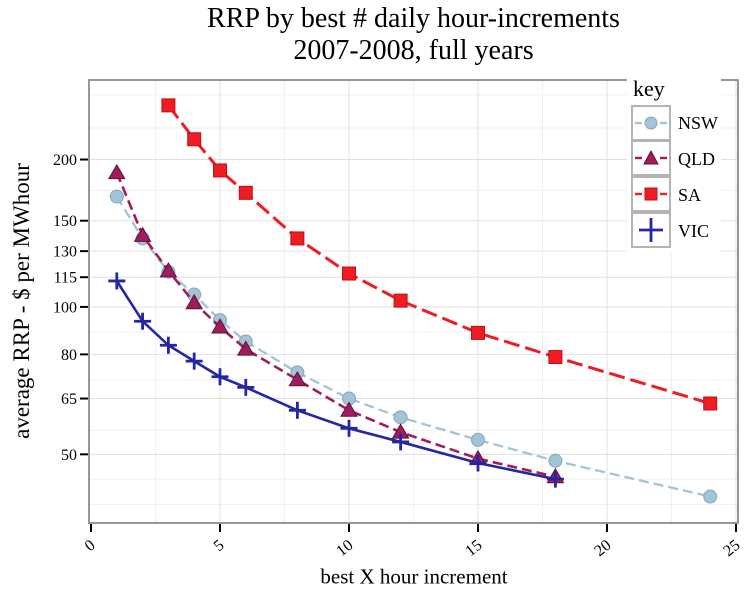 The width and height of the screenshot is (754, 603). What do you see at coordinates (219, 546) in the screenshot?
I see `x-tick-label: 5` at bounding box center [219, 546].